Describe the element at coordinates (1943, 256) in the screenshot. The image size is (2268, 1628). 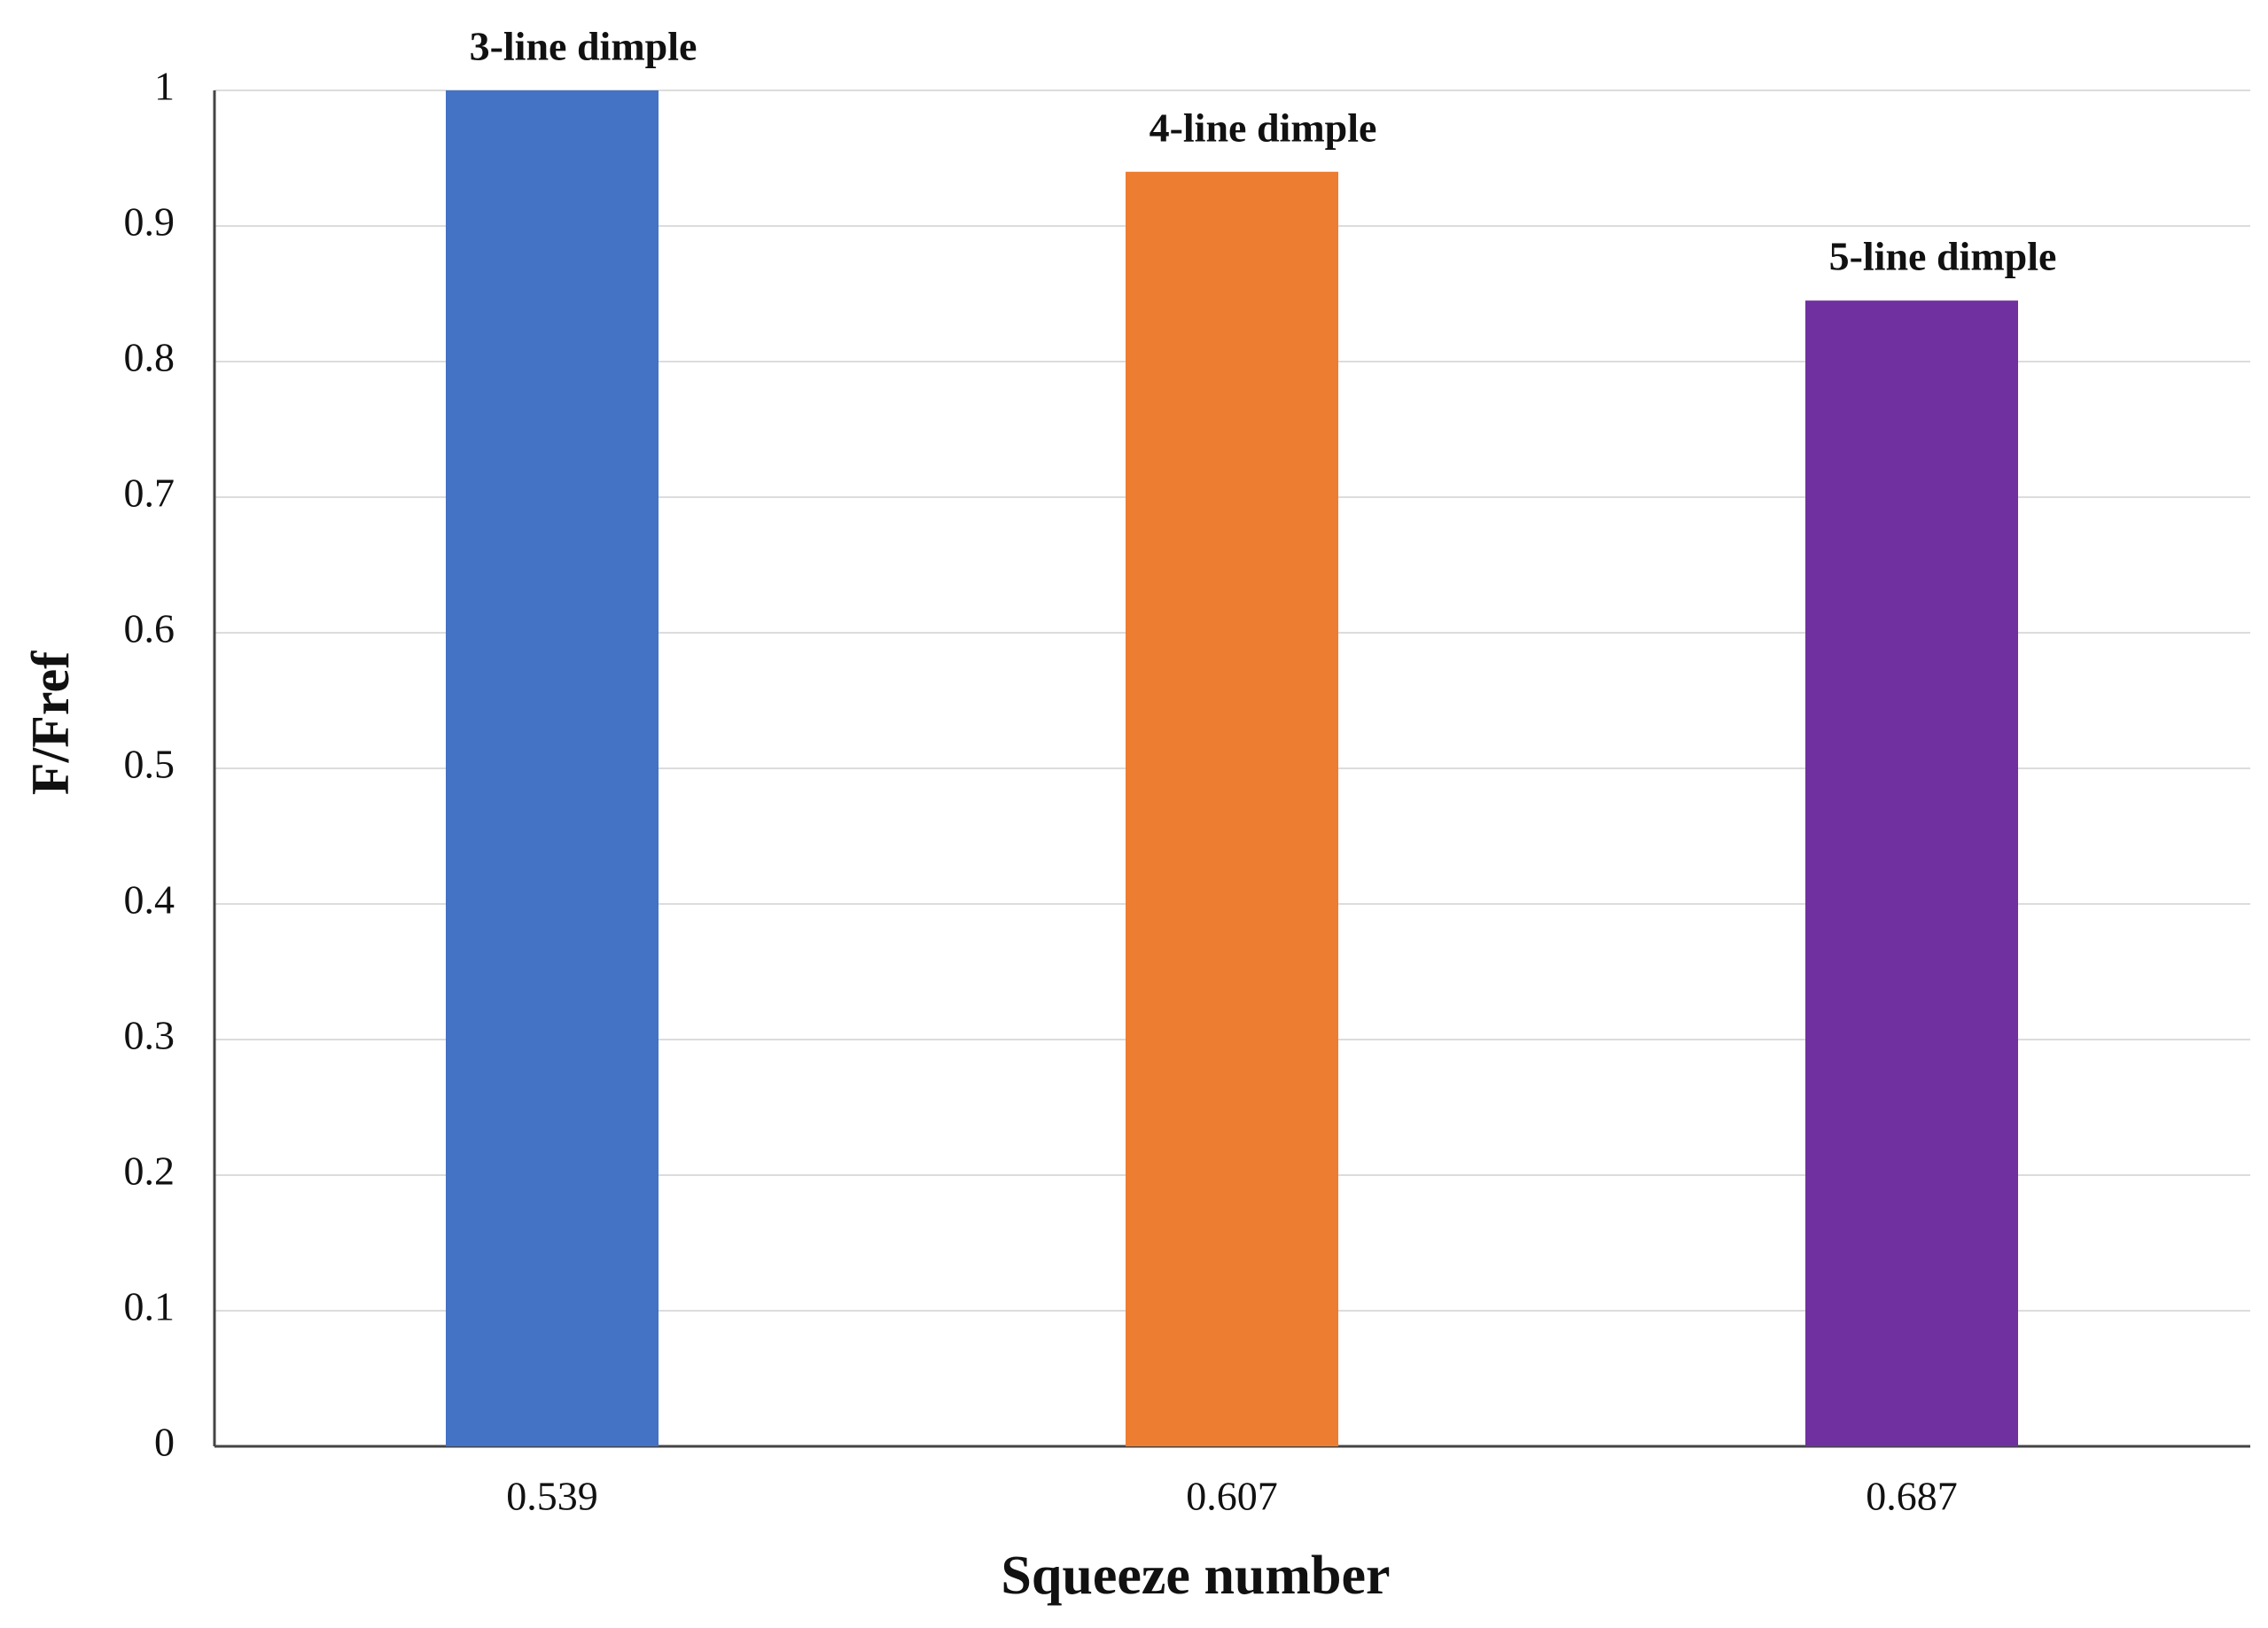
I see `bar-annotation: 5-line dimple` at that location.